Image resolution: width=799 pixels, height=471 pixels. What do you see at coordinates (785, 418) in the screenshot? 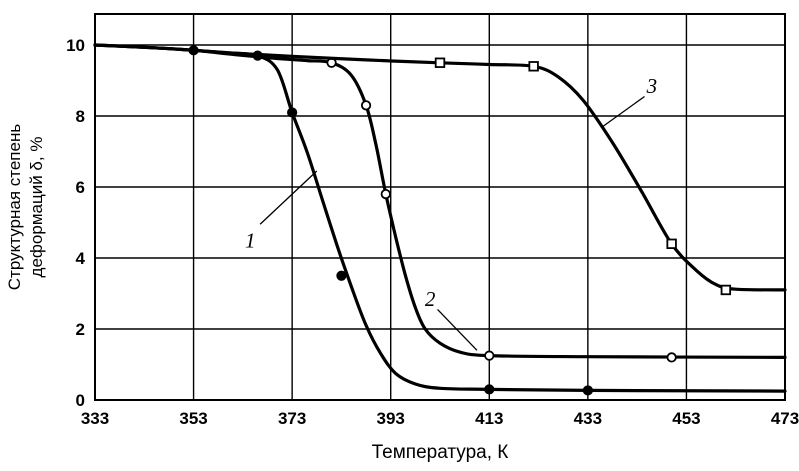
I see `x-tick-label: 473` at bounding box center [785, 418].